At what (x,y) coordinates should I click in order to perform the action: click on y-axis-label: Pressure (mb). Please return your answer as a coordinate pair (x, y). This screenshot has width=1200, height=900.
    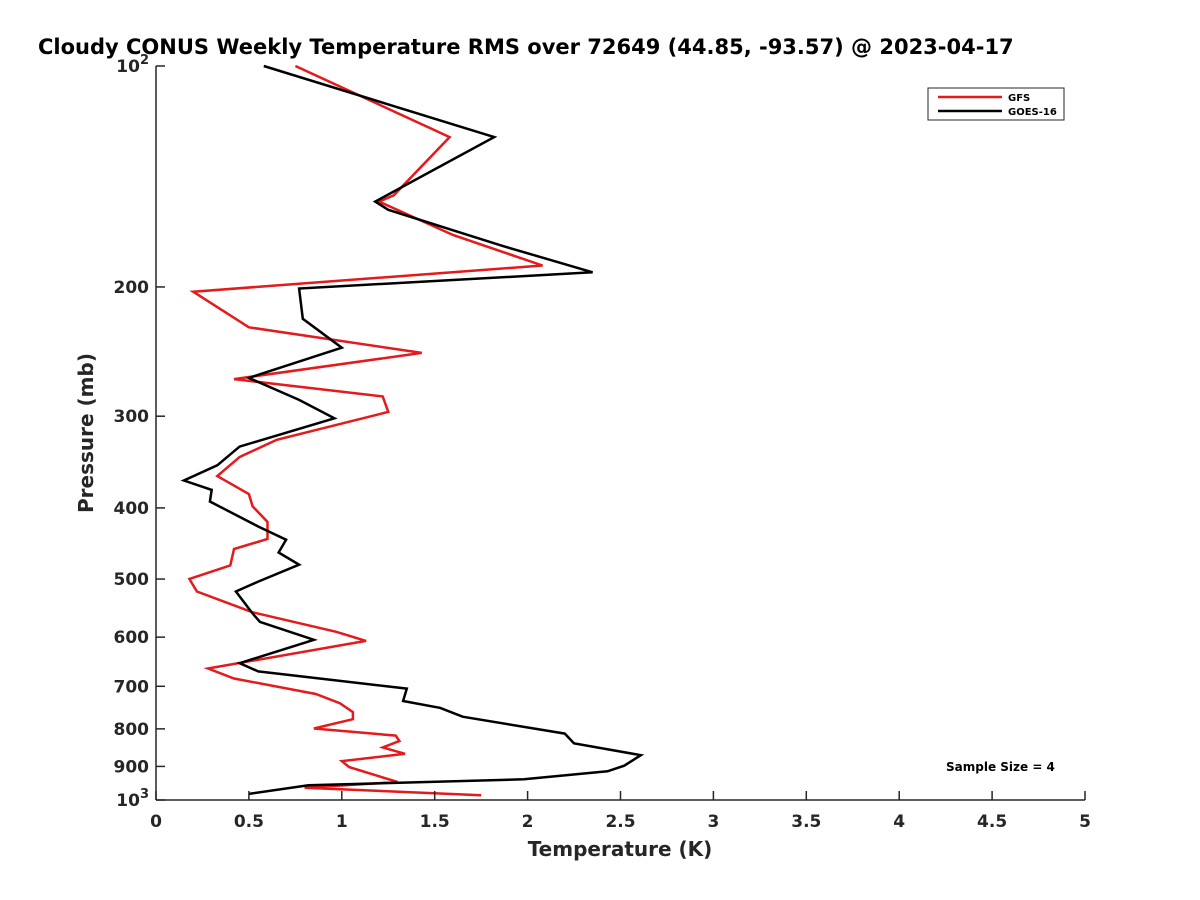
    Looking at the image, I should click on (86, 433).